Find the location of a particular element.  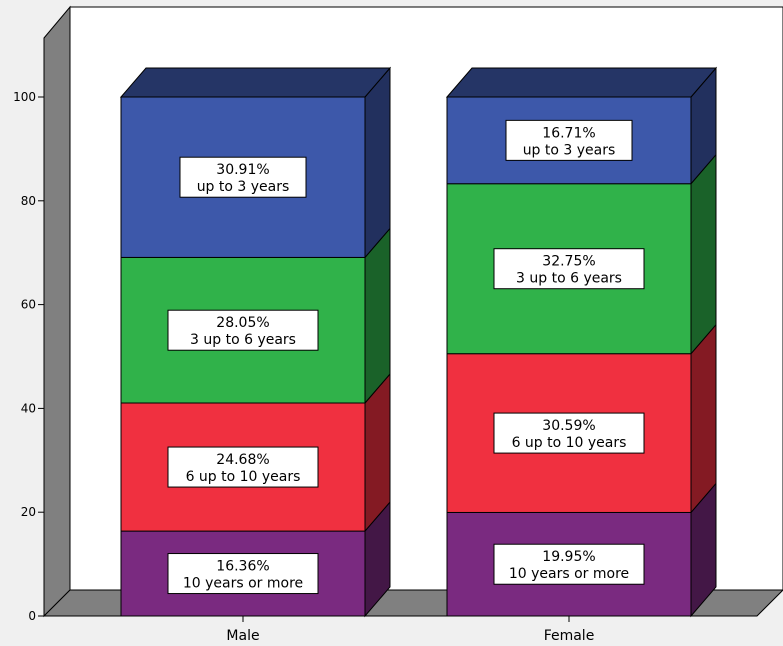

data-label-value: 28.05% is located at coordinates (242, 323).